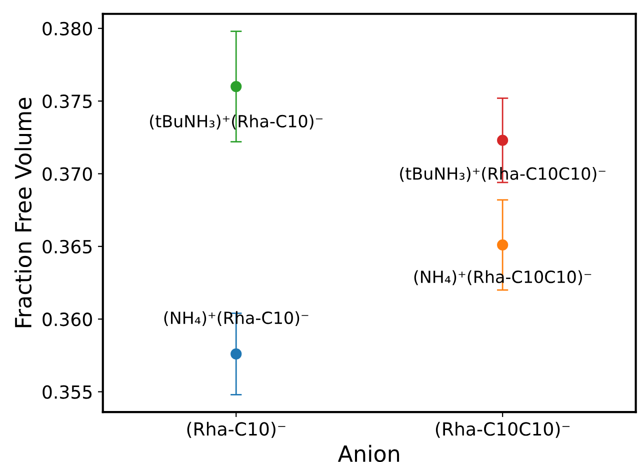 The width and height of the screenshot is (639, 462). I want to click on x-axis-title: Anion, so click(369, 453).